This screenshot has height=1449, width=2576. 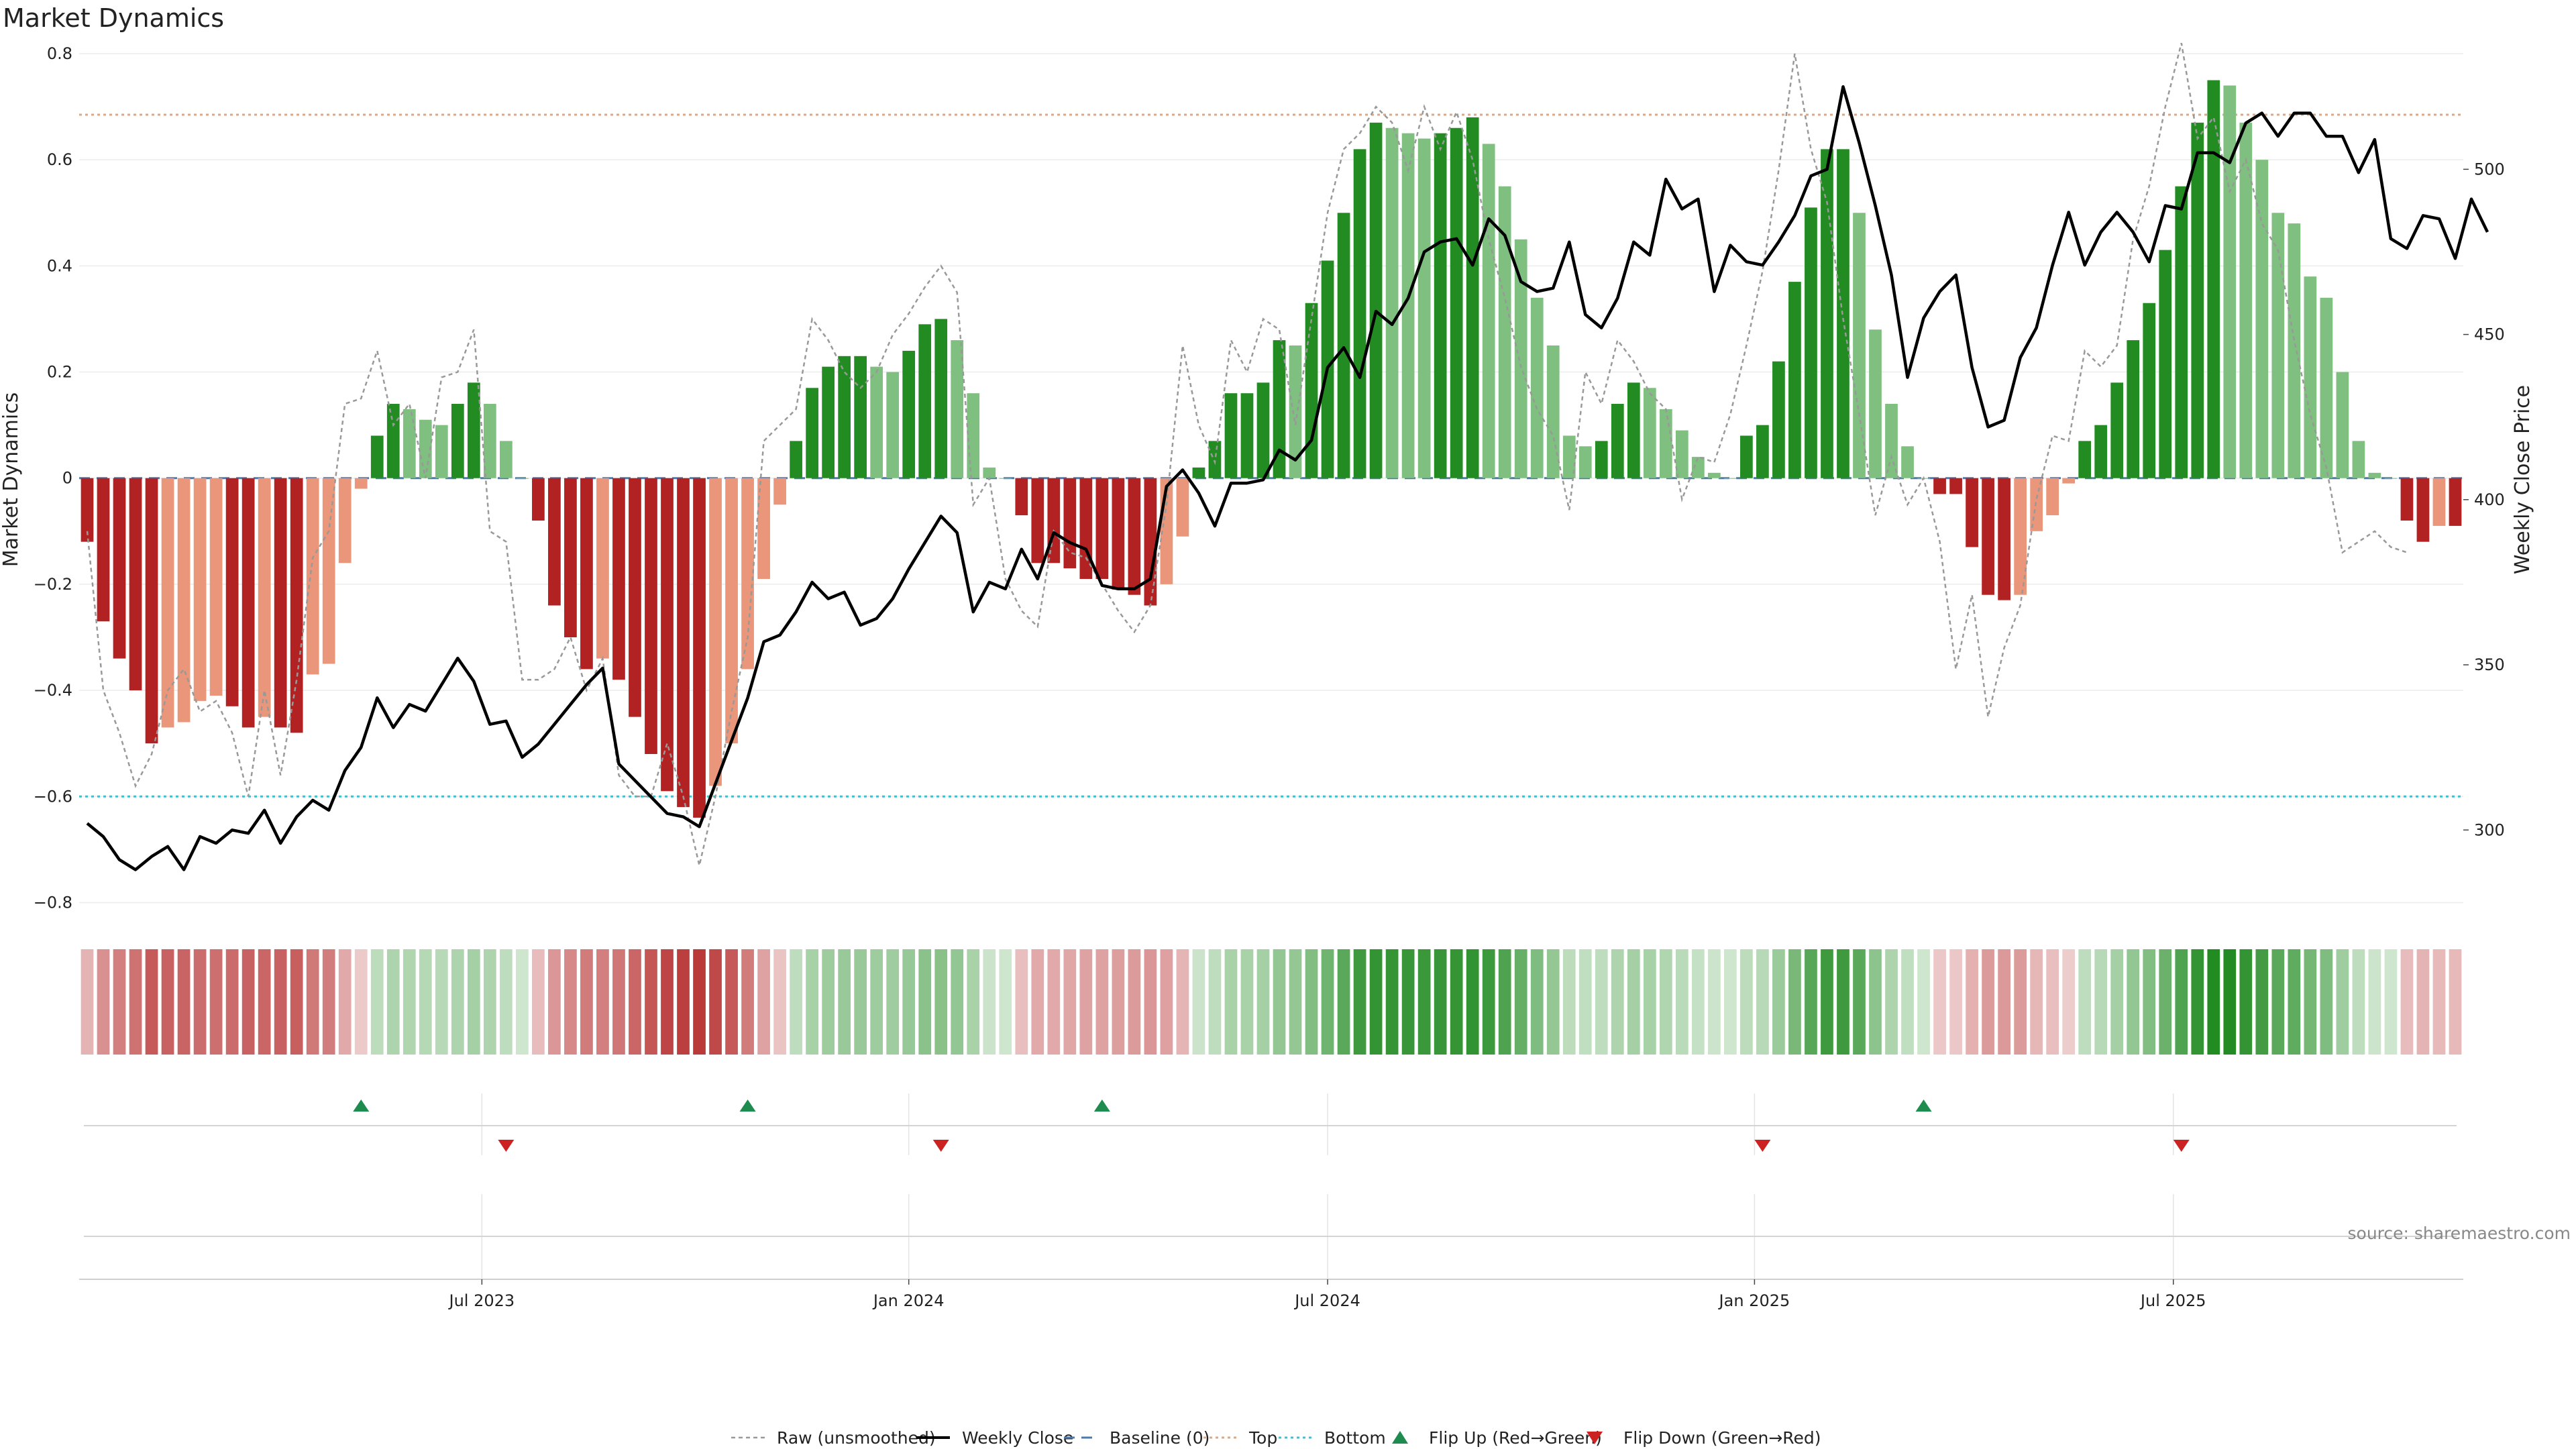 What do you see at coordinates (1355, 1438) in the screenshot?
I see `legend-label: Bottom` at bounding box center [1355, 1438].